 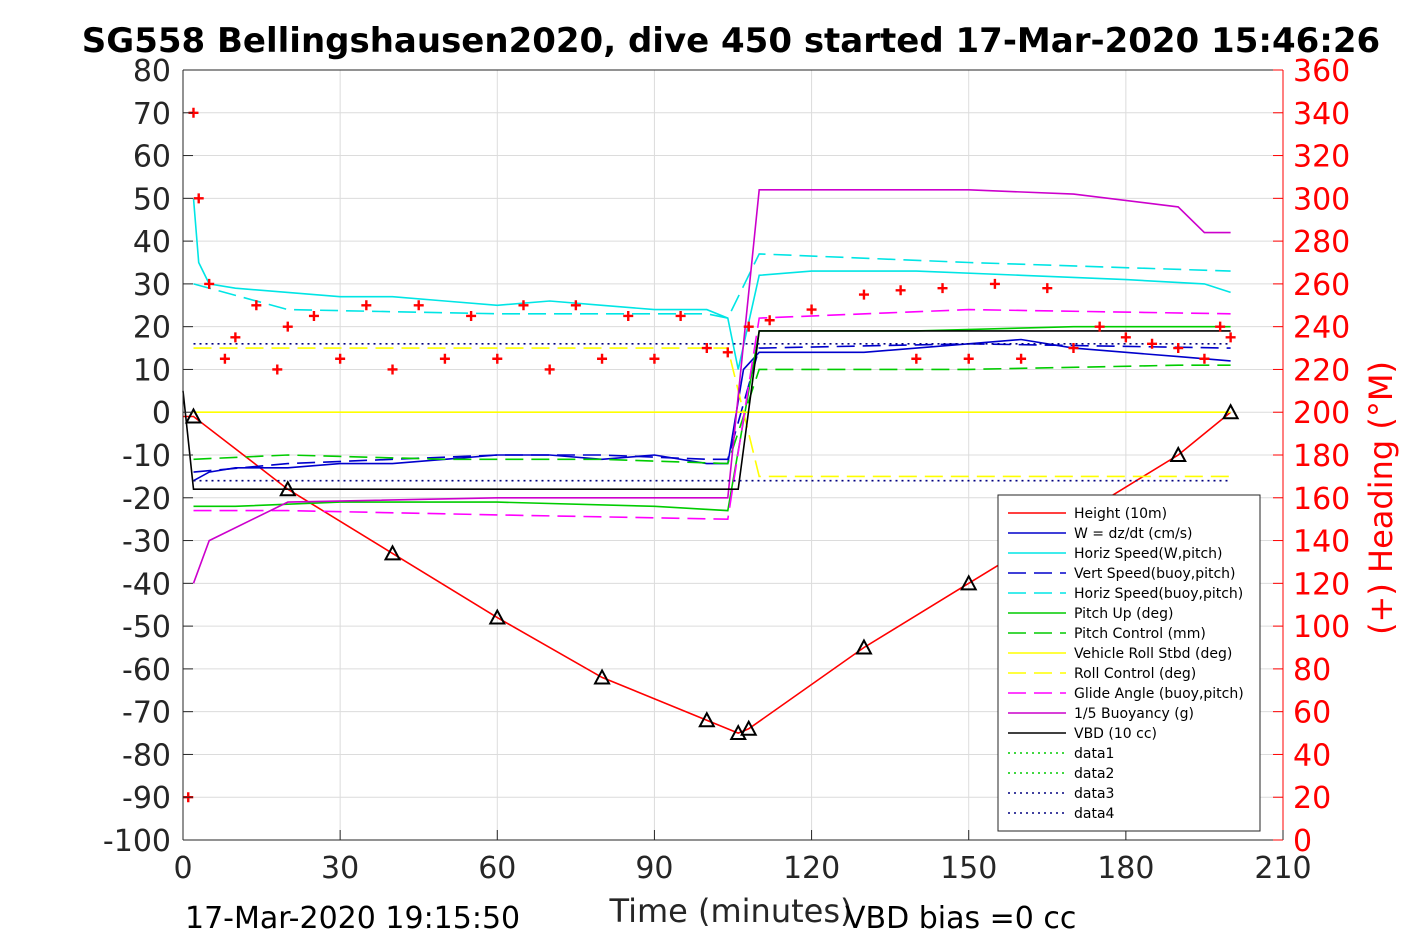 I want to click on y-tick-label: 20, so click(x=152, y=328).